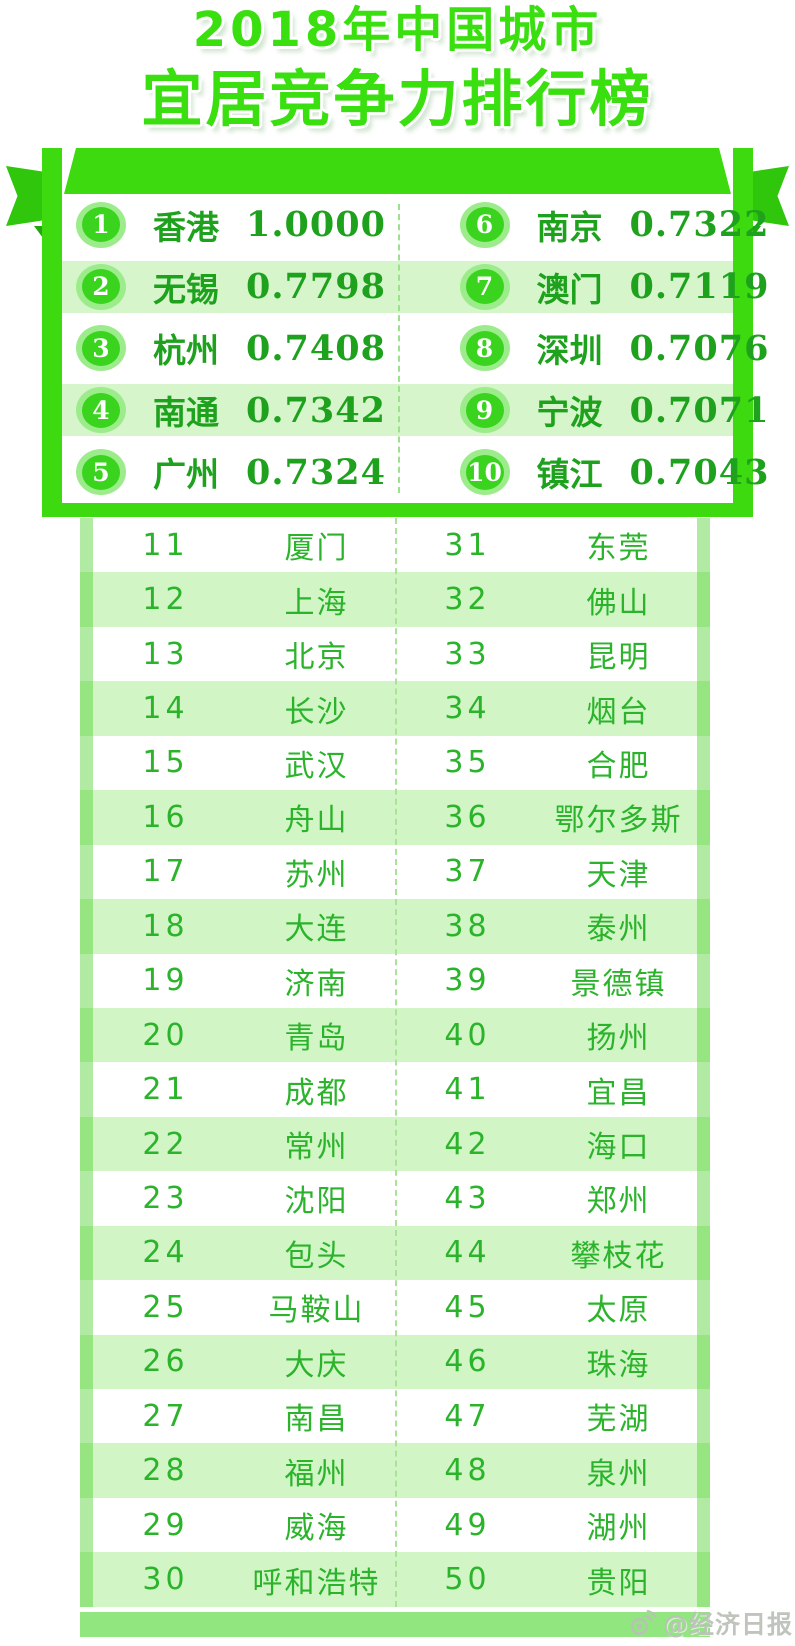  What do you see at coordinates (467, 1035) in the screenshot?
I see `rank-cell: 40` at bounding box center [467, 1035].